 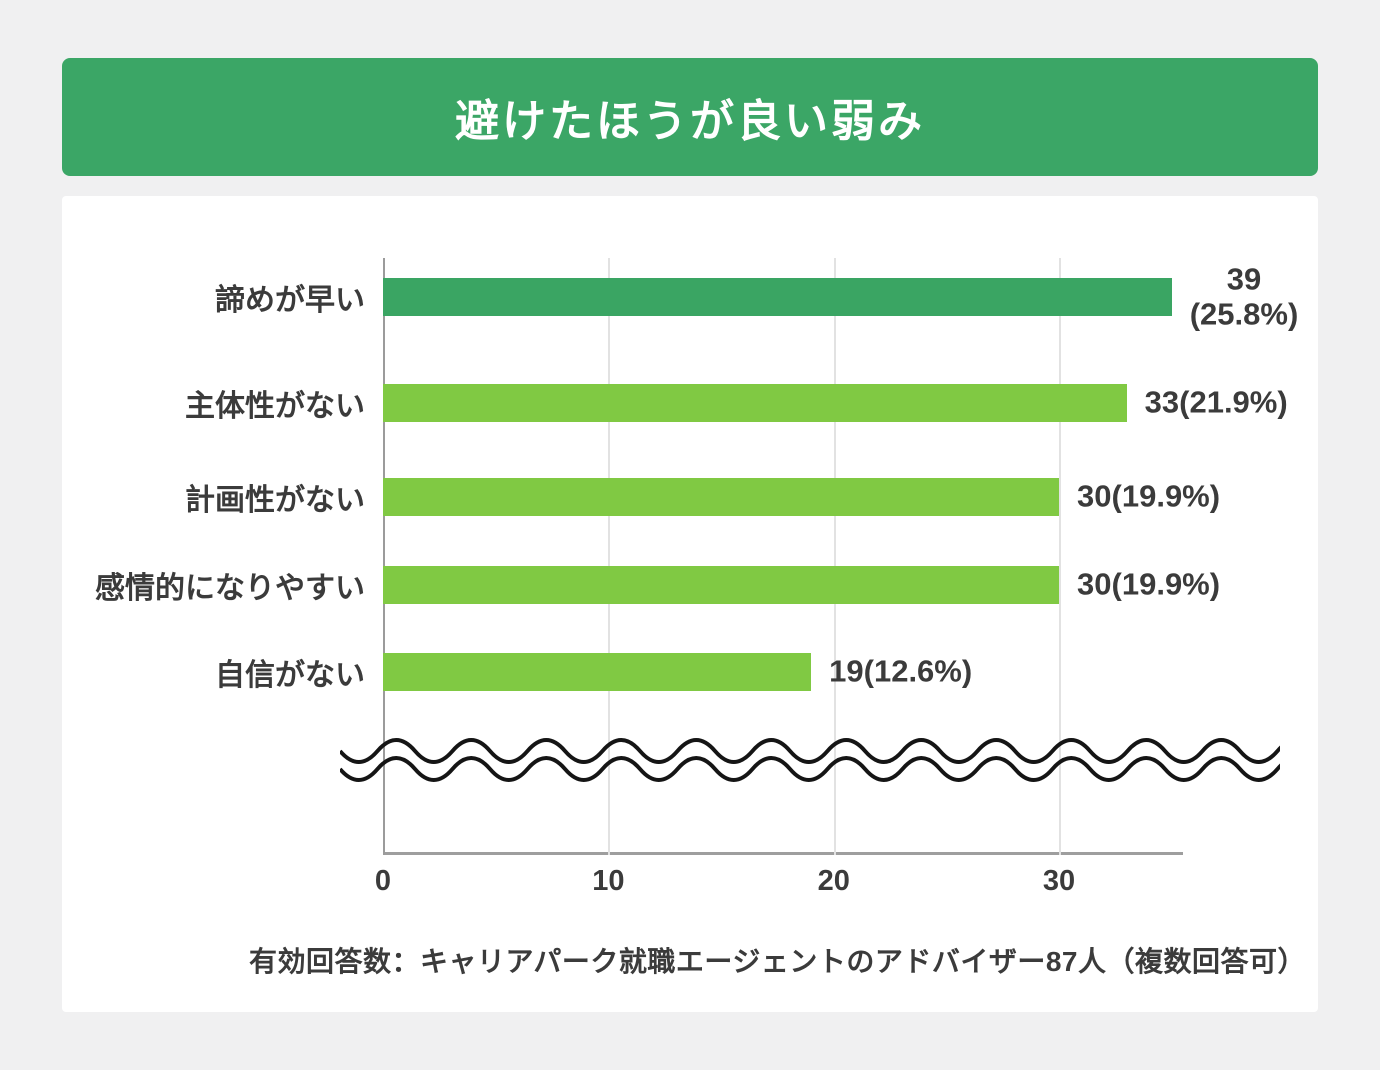 I want to click on category-label: 諦めが早い, so click(x=290, y=300).